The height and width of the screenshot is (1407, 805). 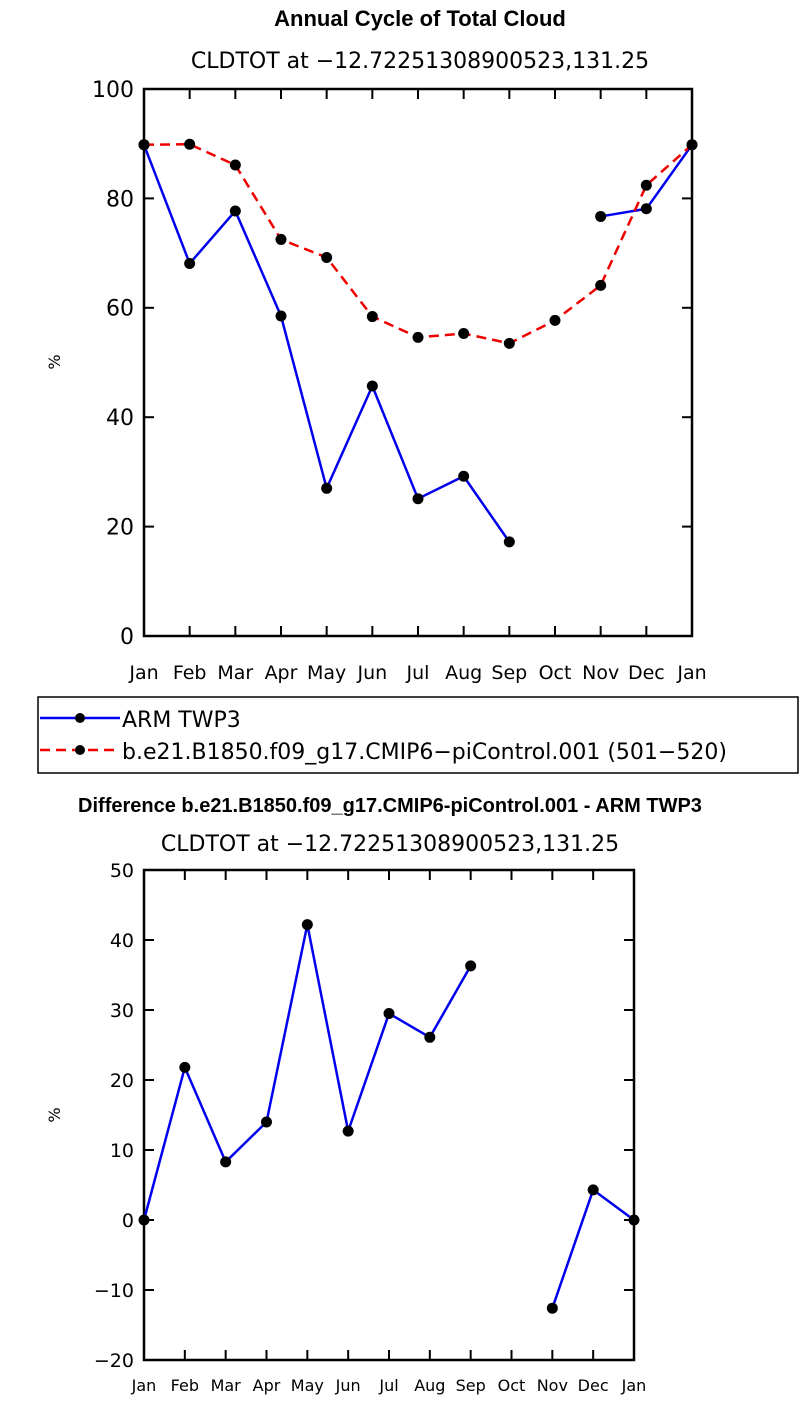 What do you see at coordinates (120, 309) in the screenshot?
I see `y-tick-label: 60` at bounding box center [120, 309].